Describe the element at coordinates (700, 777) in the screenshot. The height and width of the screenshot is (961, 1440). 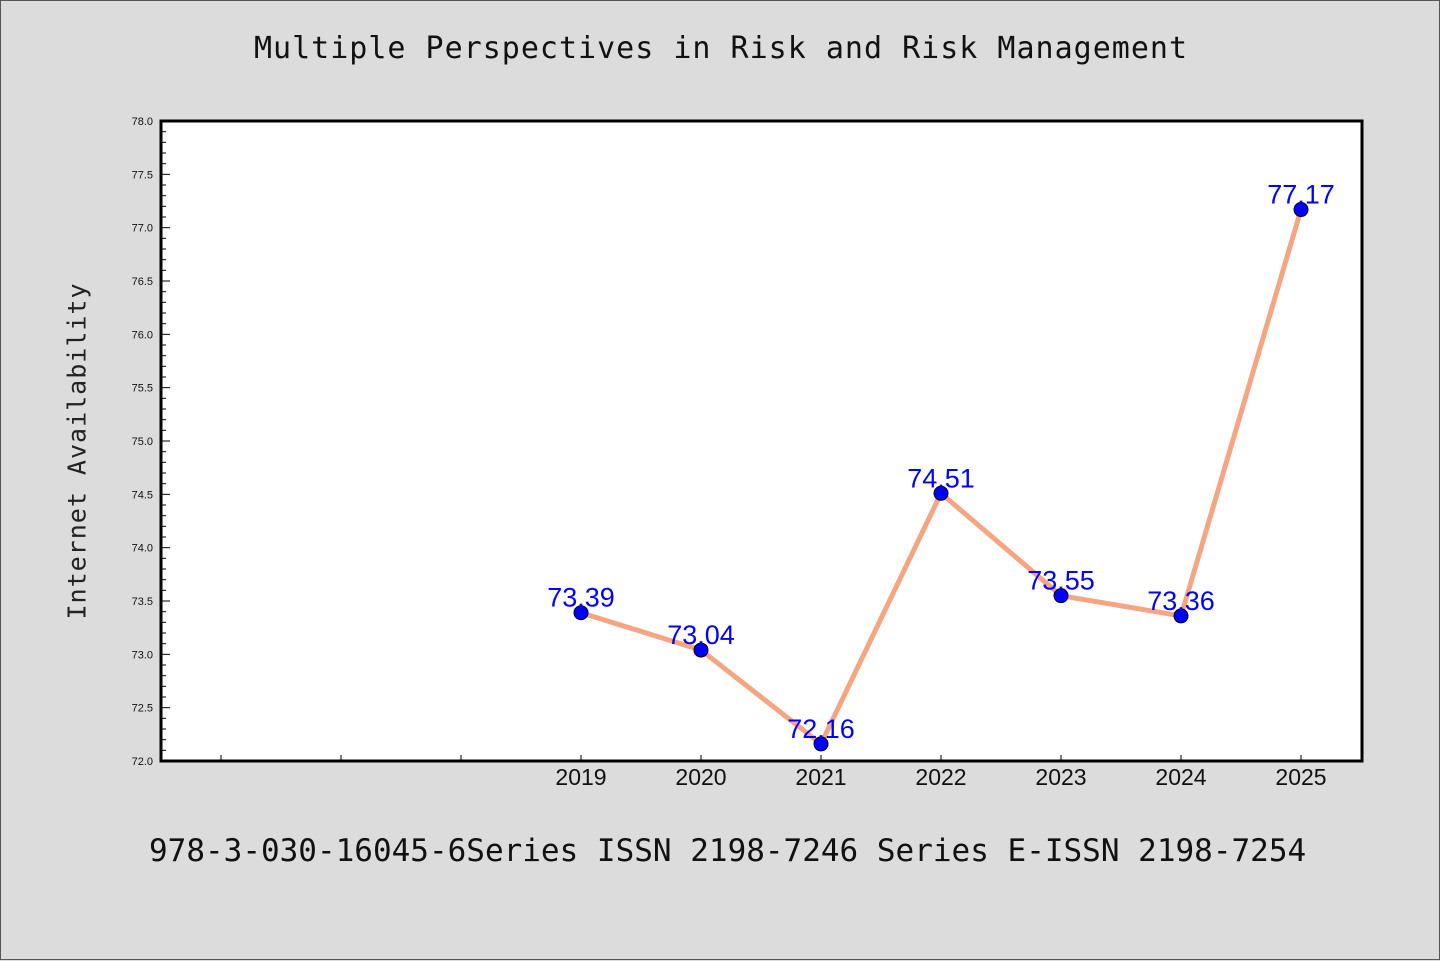
I see `x-tick-label: 2020` at that location.